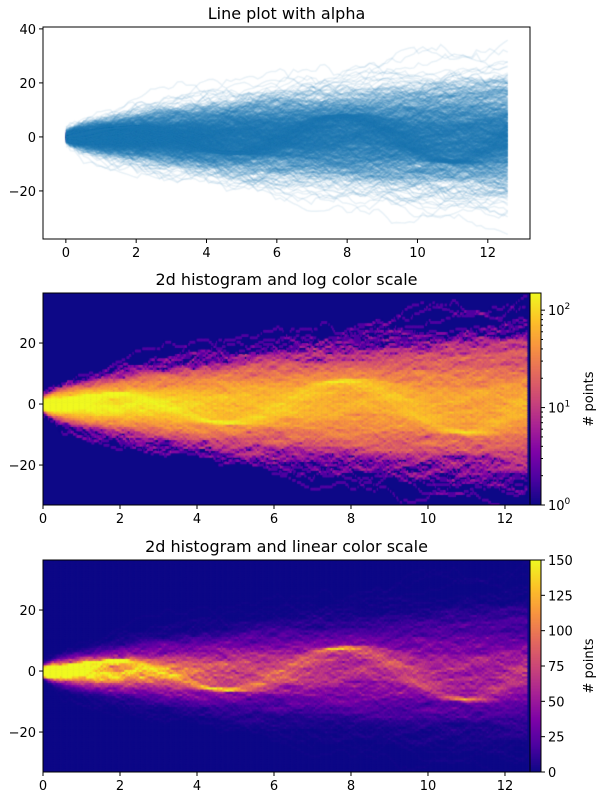 Image resolution: width=600 pixels, height=800 pixels. I want to click on chart-title: Line plot with alpha, so click(287, 13).